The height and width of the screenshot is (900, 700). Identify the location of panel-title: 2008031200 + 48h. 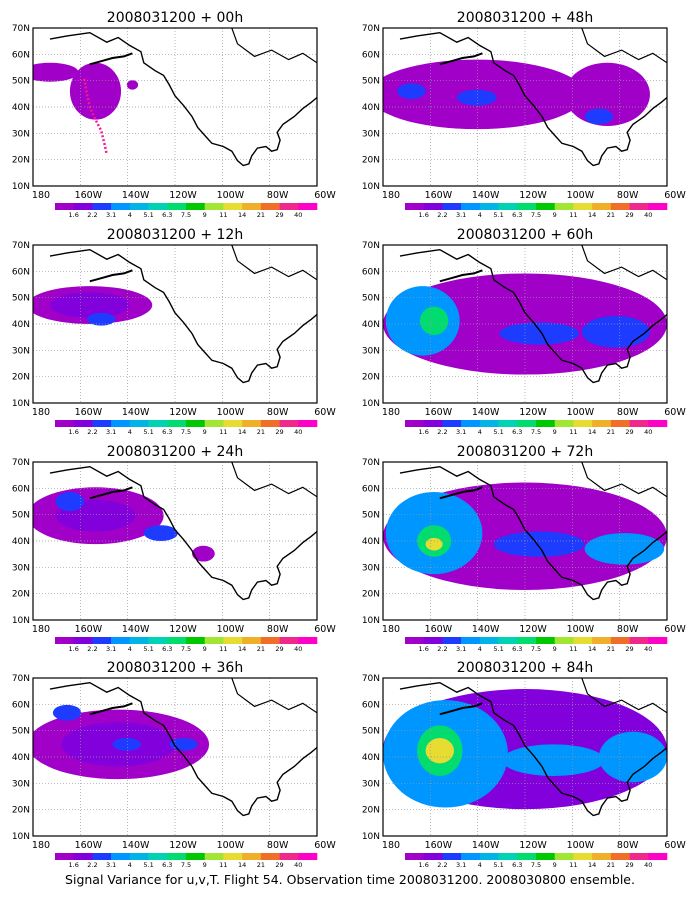
(525, 18).